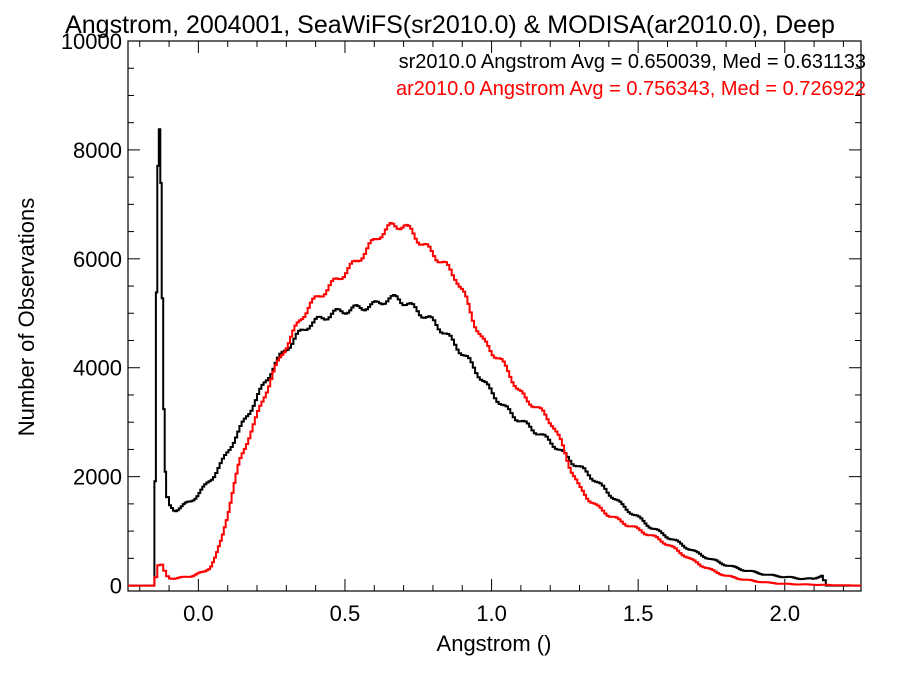 Image resolution: width=900 pixels, height=675 pixels. What do you see at coordinates (97, 477) in the screenshot?
I see `y-tick-label: 2000` at bounding box center [97, 477].